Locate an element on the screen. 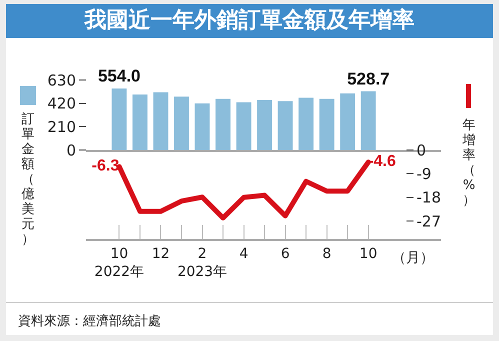 The image size is (499, 341). y-tick-label: -18 is located at coordinates (428, 197).